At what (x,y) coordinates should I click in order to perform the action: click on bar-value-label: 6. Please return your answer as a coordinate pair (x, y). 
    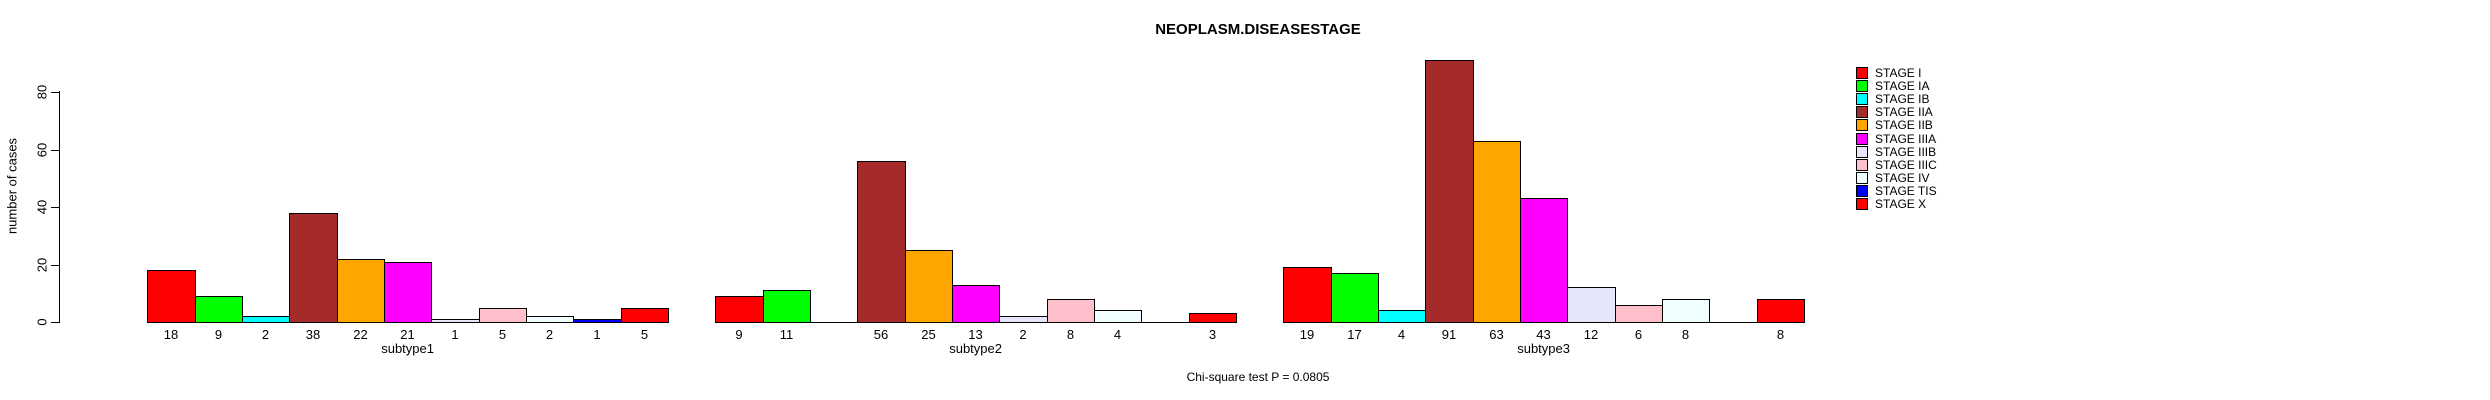
    Looking at the image, I should click on (1638, 334).